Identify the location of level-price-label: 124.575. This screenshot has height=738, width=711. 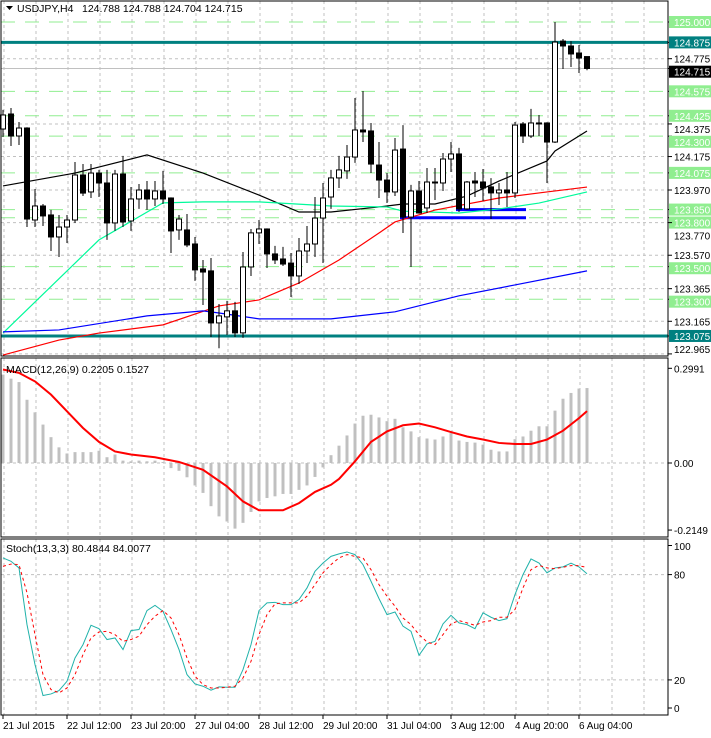
(692, 92).